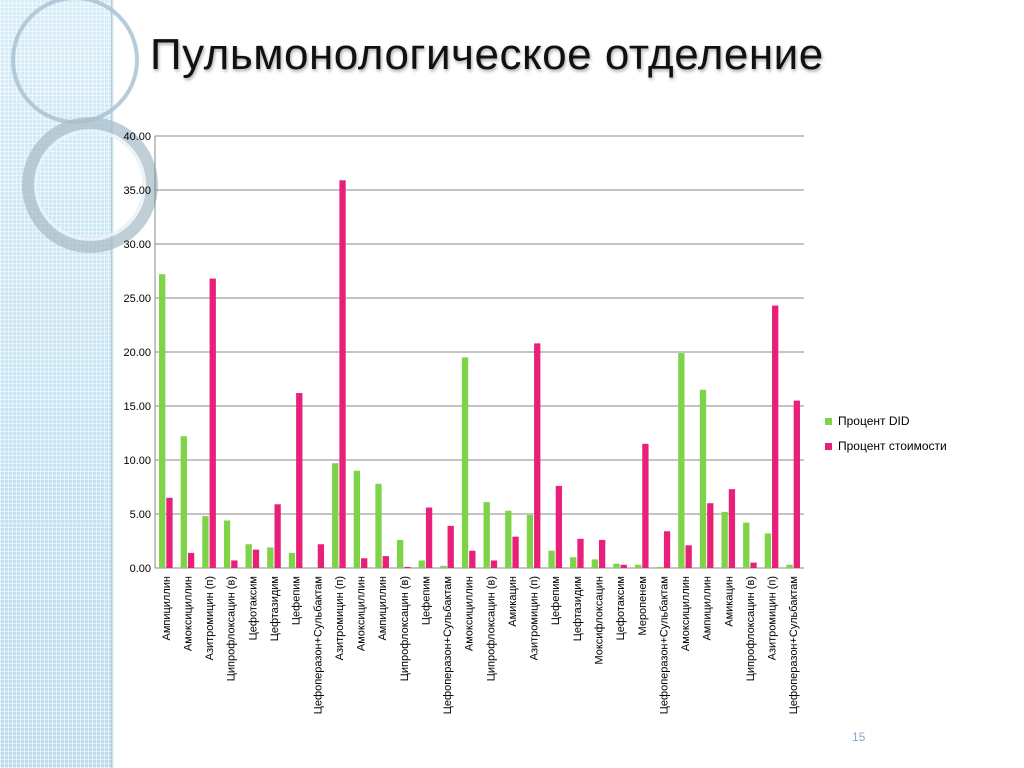 The image size is (1024, 768). I want to click on slide-title: Пульмонологическое отделение, so click(487, 54).